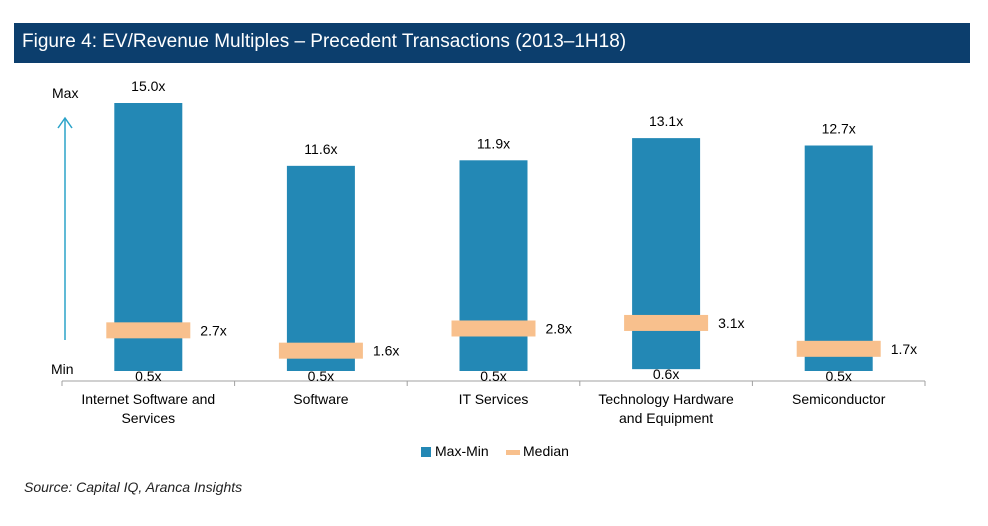 The image size is (988, 526). What do you see at coordinates (65, 93) in the screenshot?
I see `y-axis-max-label: Max` at bounding box center [65, 93].